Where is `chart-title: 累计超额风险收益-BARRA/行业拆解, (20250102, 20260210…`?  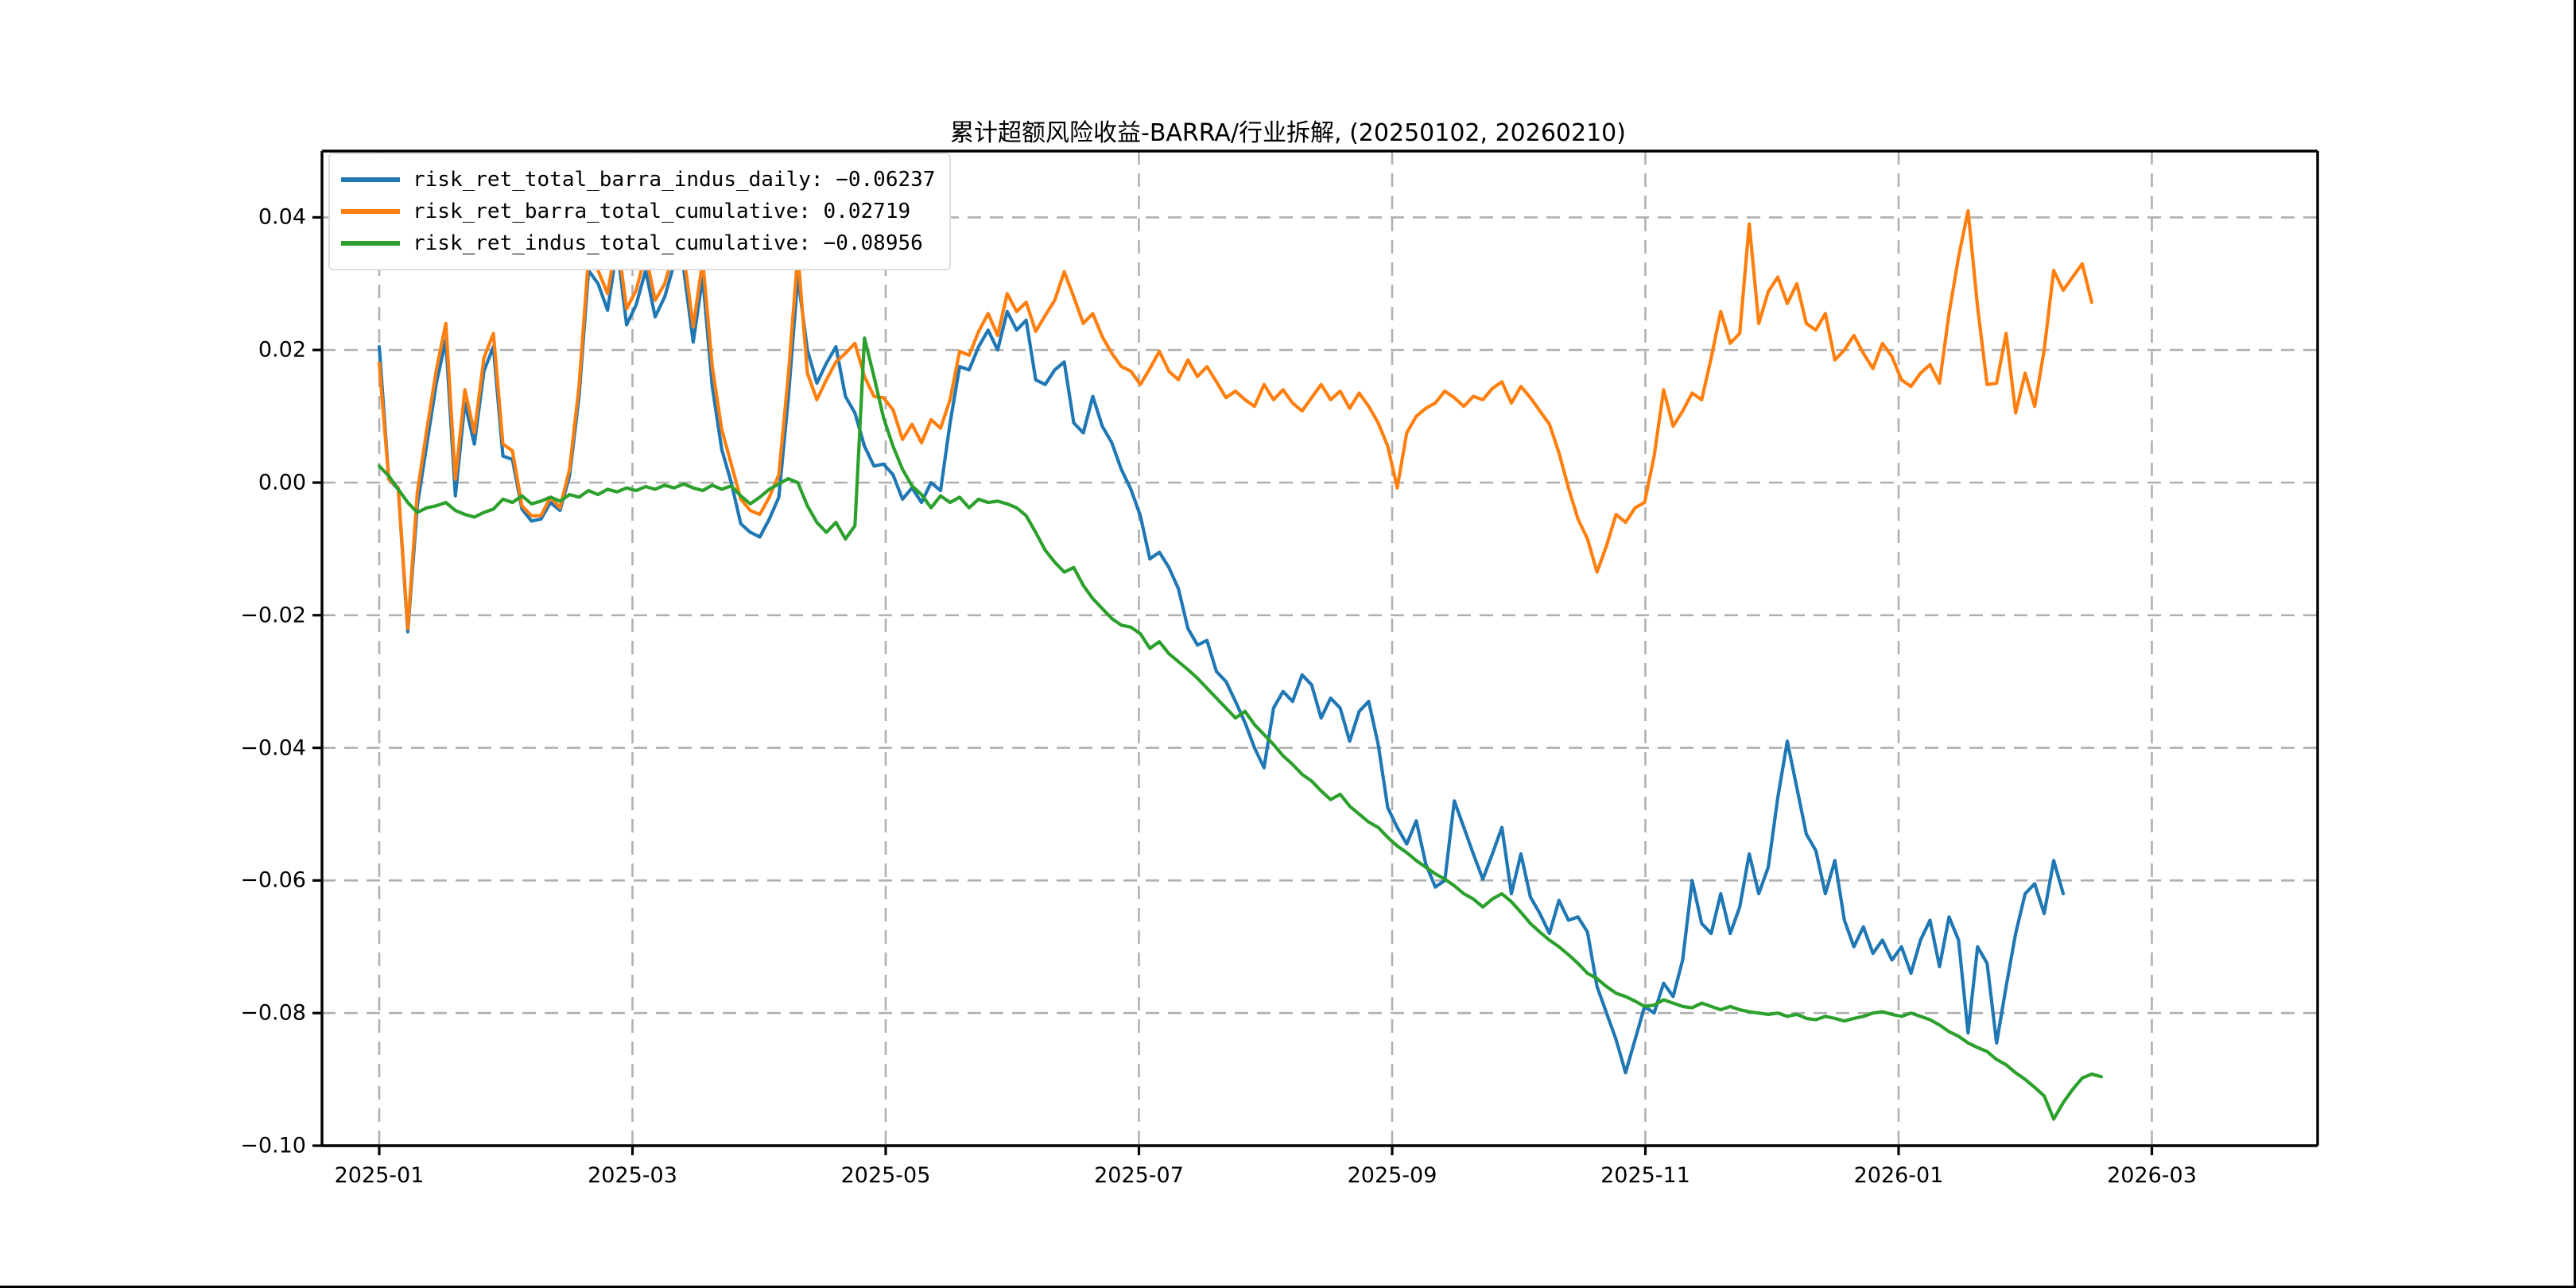
chart-title: 累计超额风险收益-BARRA/行业拆解, (20250102, 20260210… is located at coordinates (1288, 133).